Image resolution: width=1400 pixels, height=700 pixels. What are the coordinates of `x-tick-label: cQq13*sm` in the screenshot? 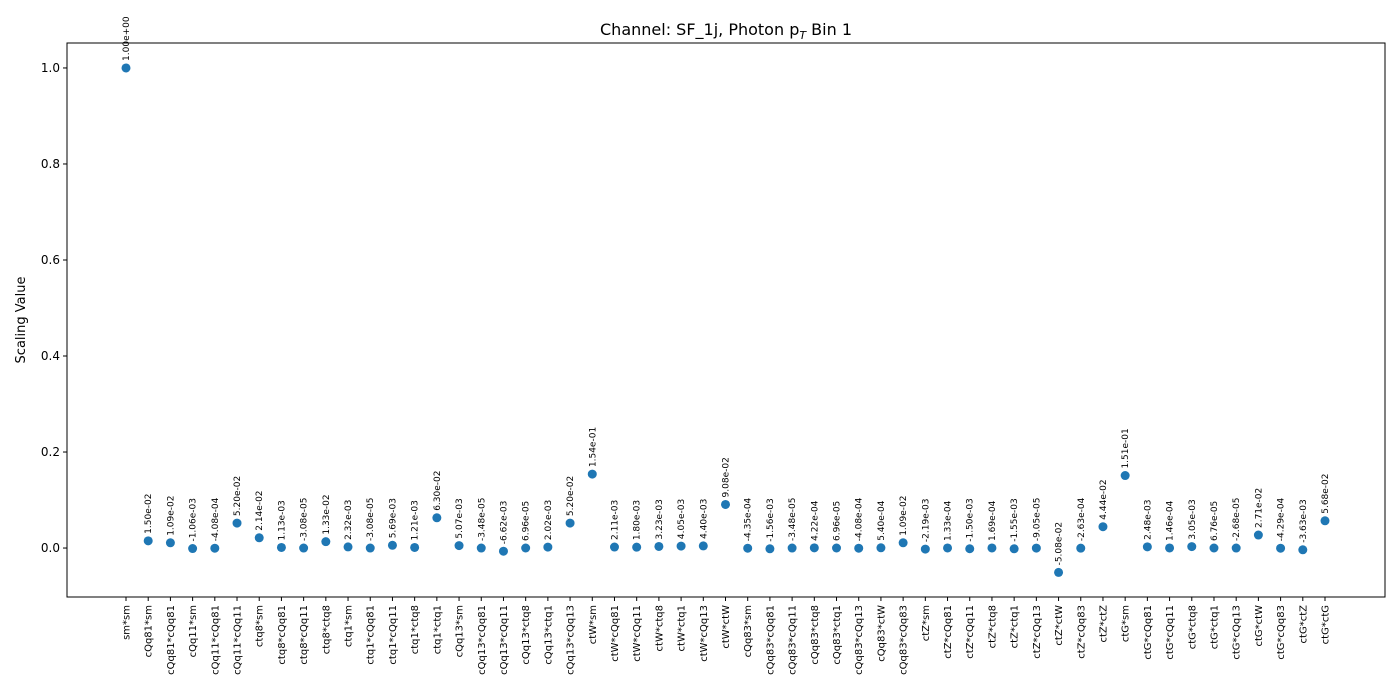 It's located at (460, 631).